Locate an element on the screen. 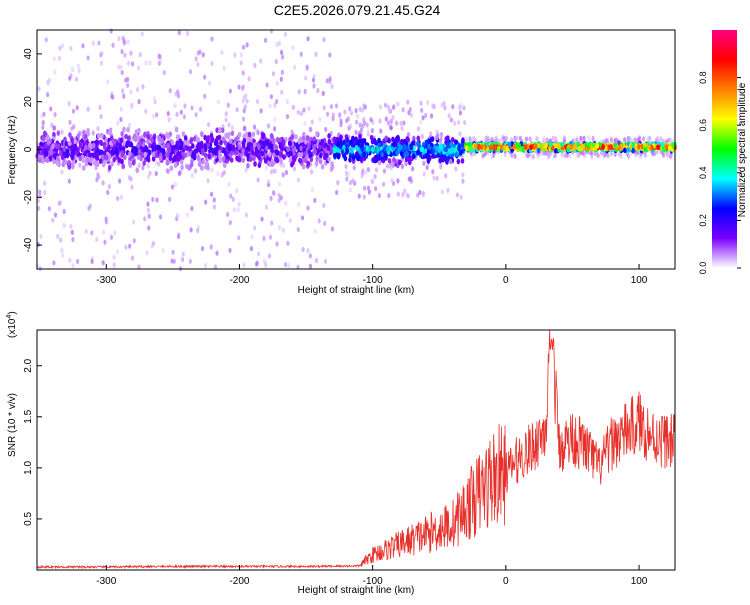 The image size is (750, 605). spectrogram-y-ticks: -40 -20 0 20 40 is located at coordinates (32, 150).